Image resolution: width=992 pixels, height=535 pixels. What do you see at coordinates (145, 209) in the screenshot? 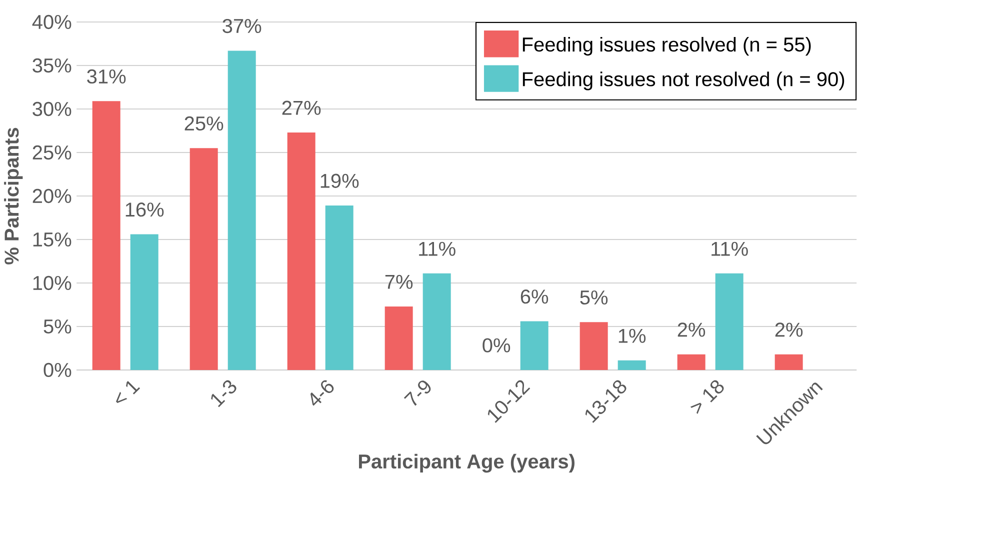
I see `data-label: 16%` at bounding box center [145, 209].